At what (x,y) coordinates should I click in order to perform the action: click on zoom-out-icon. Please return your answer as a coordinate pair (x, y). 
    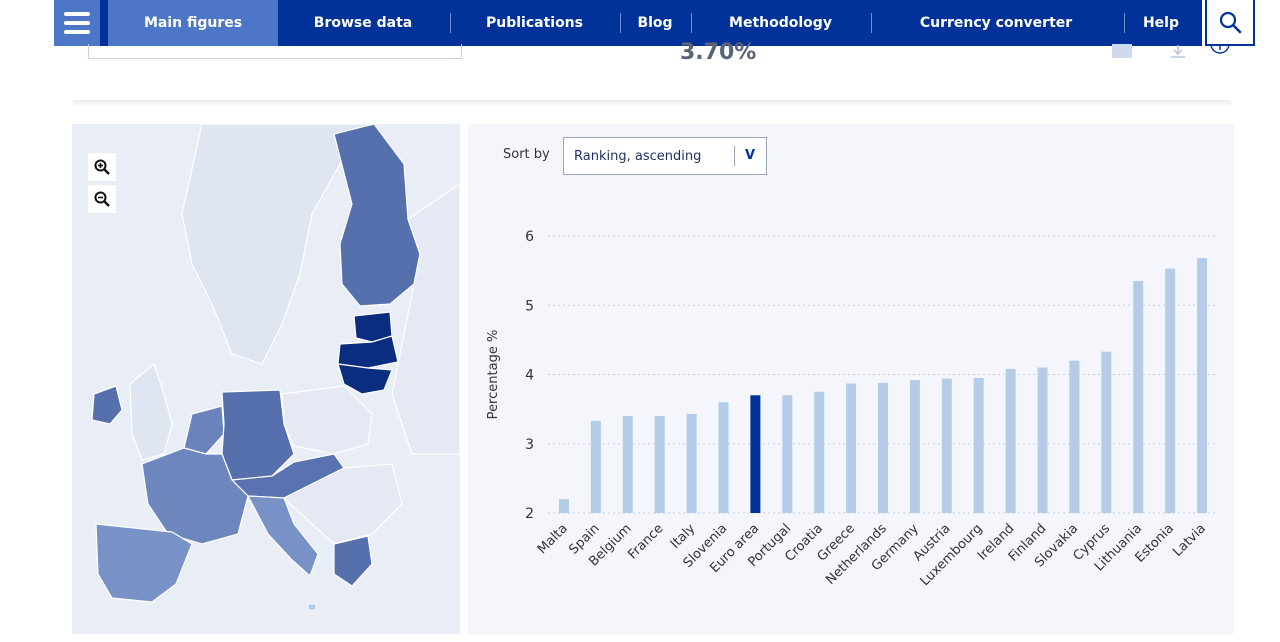
    Looking at the image, I should click on (102, 199).